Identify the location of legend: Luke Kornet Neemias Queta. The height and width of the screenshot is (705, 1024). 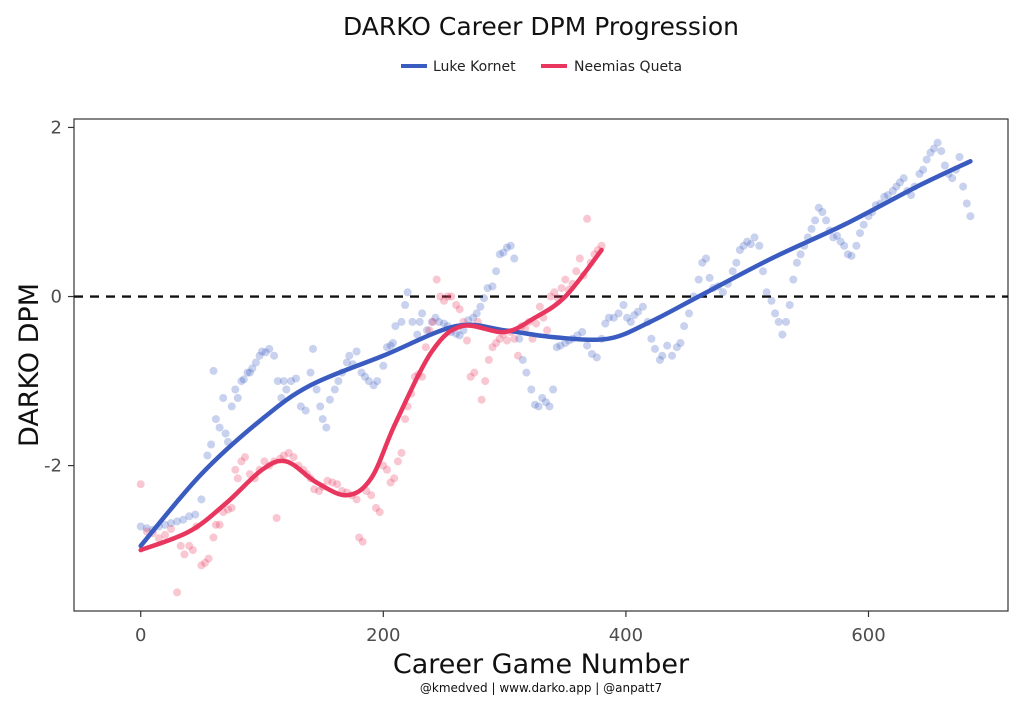
(541, 67).